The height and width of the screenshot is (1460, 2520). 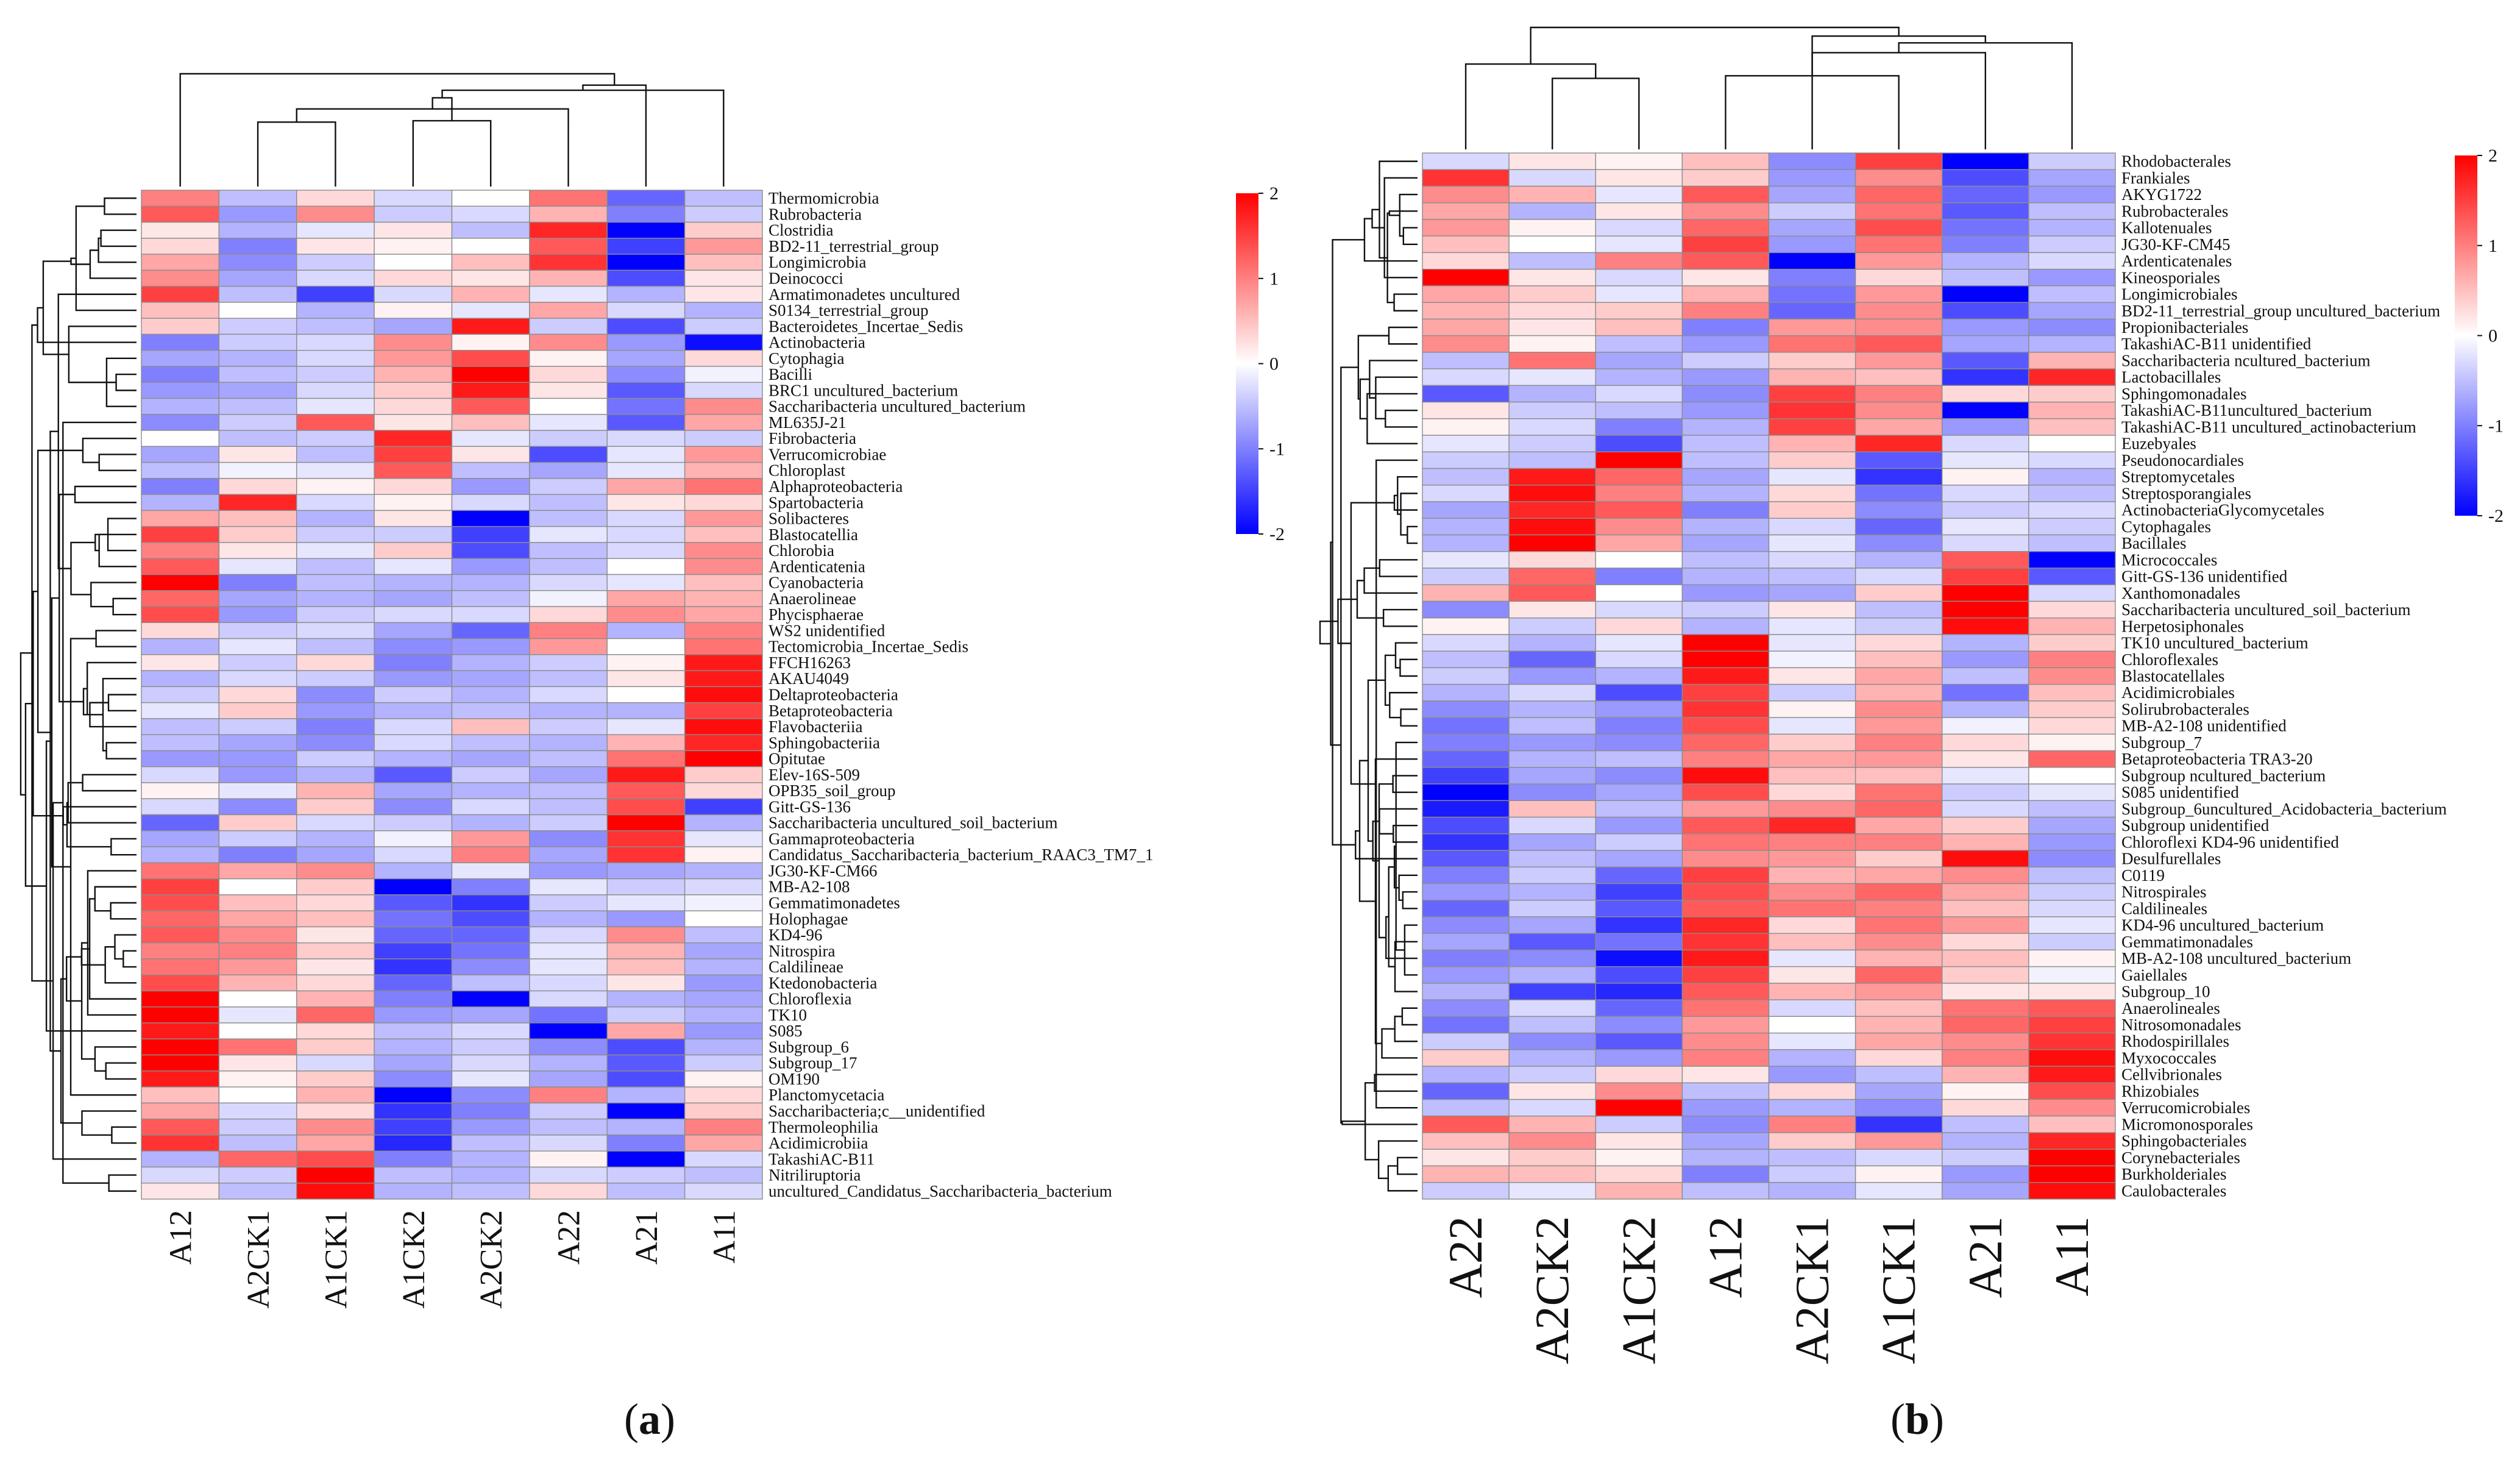 What do you see at coordinates (1466, 443) in the screenshot?
I see `heatmap-cell: Euzebyales / A22: -0.2` at bounding box center [1466, 443].